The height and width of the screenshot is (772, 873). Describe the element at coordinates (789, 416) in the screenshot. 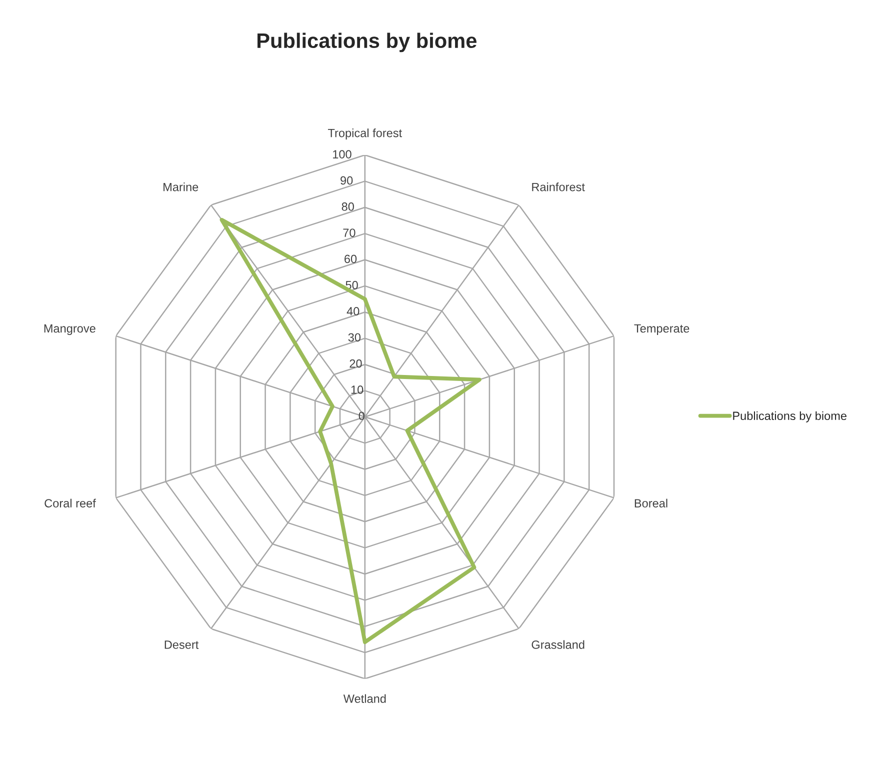

I see `legend-label: Publications by biome` at that location.